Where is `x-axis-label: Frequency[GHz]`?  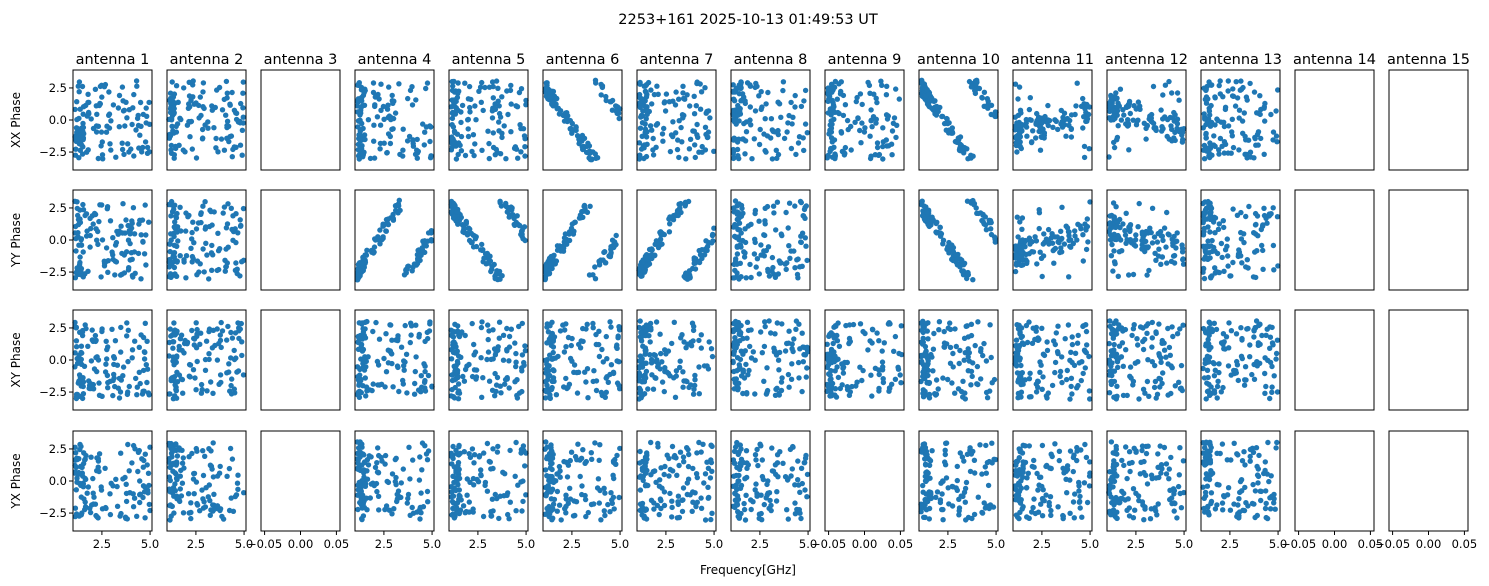
x-axis-label: Frequency[GHz] is located at coordinates (748, 570).